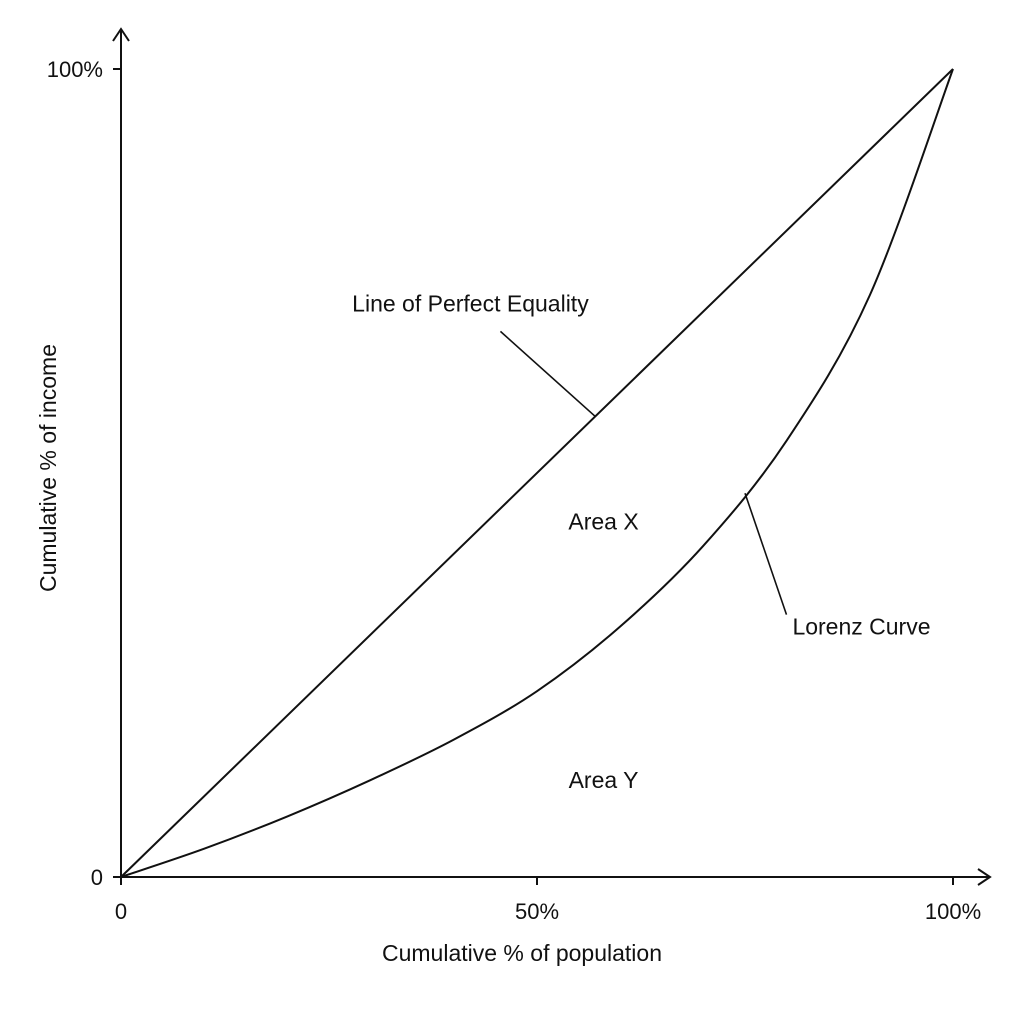 Image resolution: width=1024 pixels, height=1024 pixels. Describe the element at coordinates (604, 780) in the screenshot. I see `annotation-label: Area Y` at that location.